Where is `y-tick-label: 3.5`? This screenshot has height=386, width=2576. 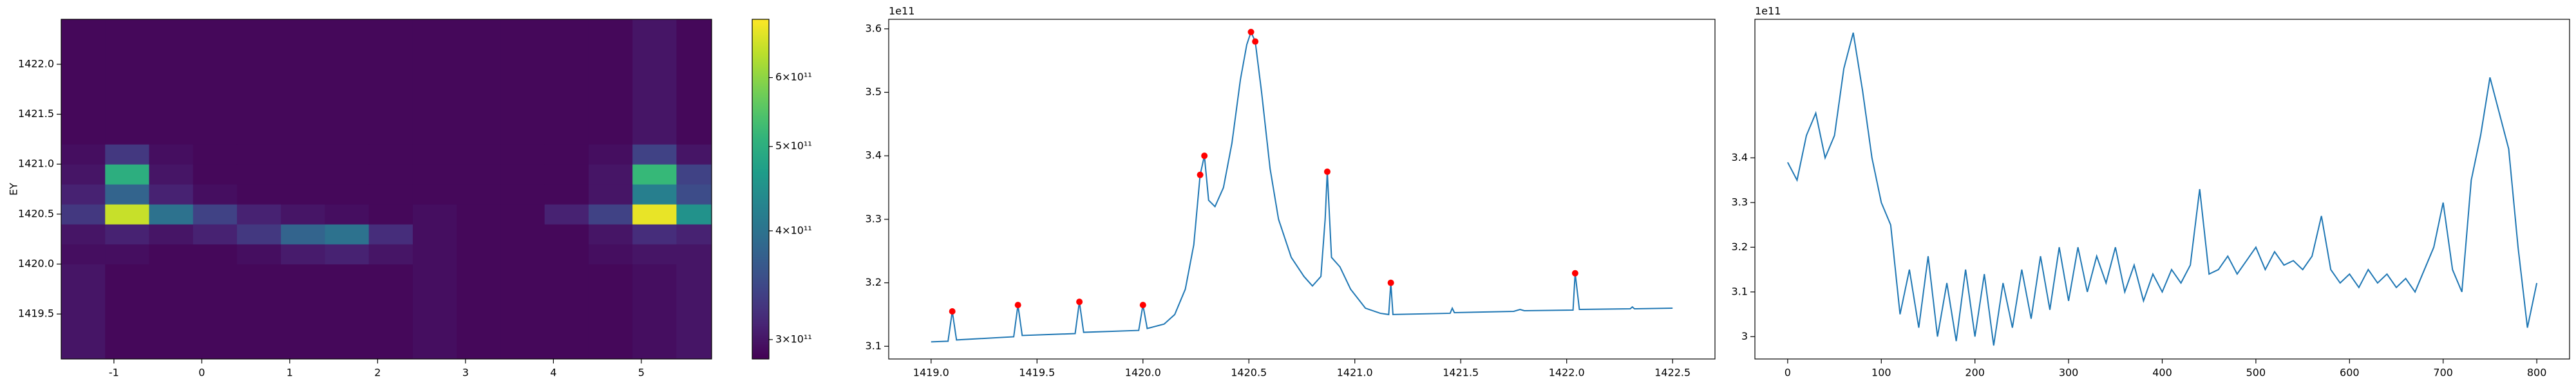 y-tick-label: 3.5 is located at coordinates (874, 92).